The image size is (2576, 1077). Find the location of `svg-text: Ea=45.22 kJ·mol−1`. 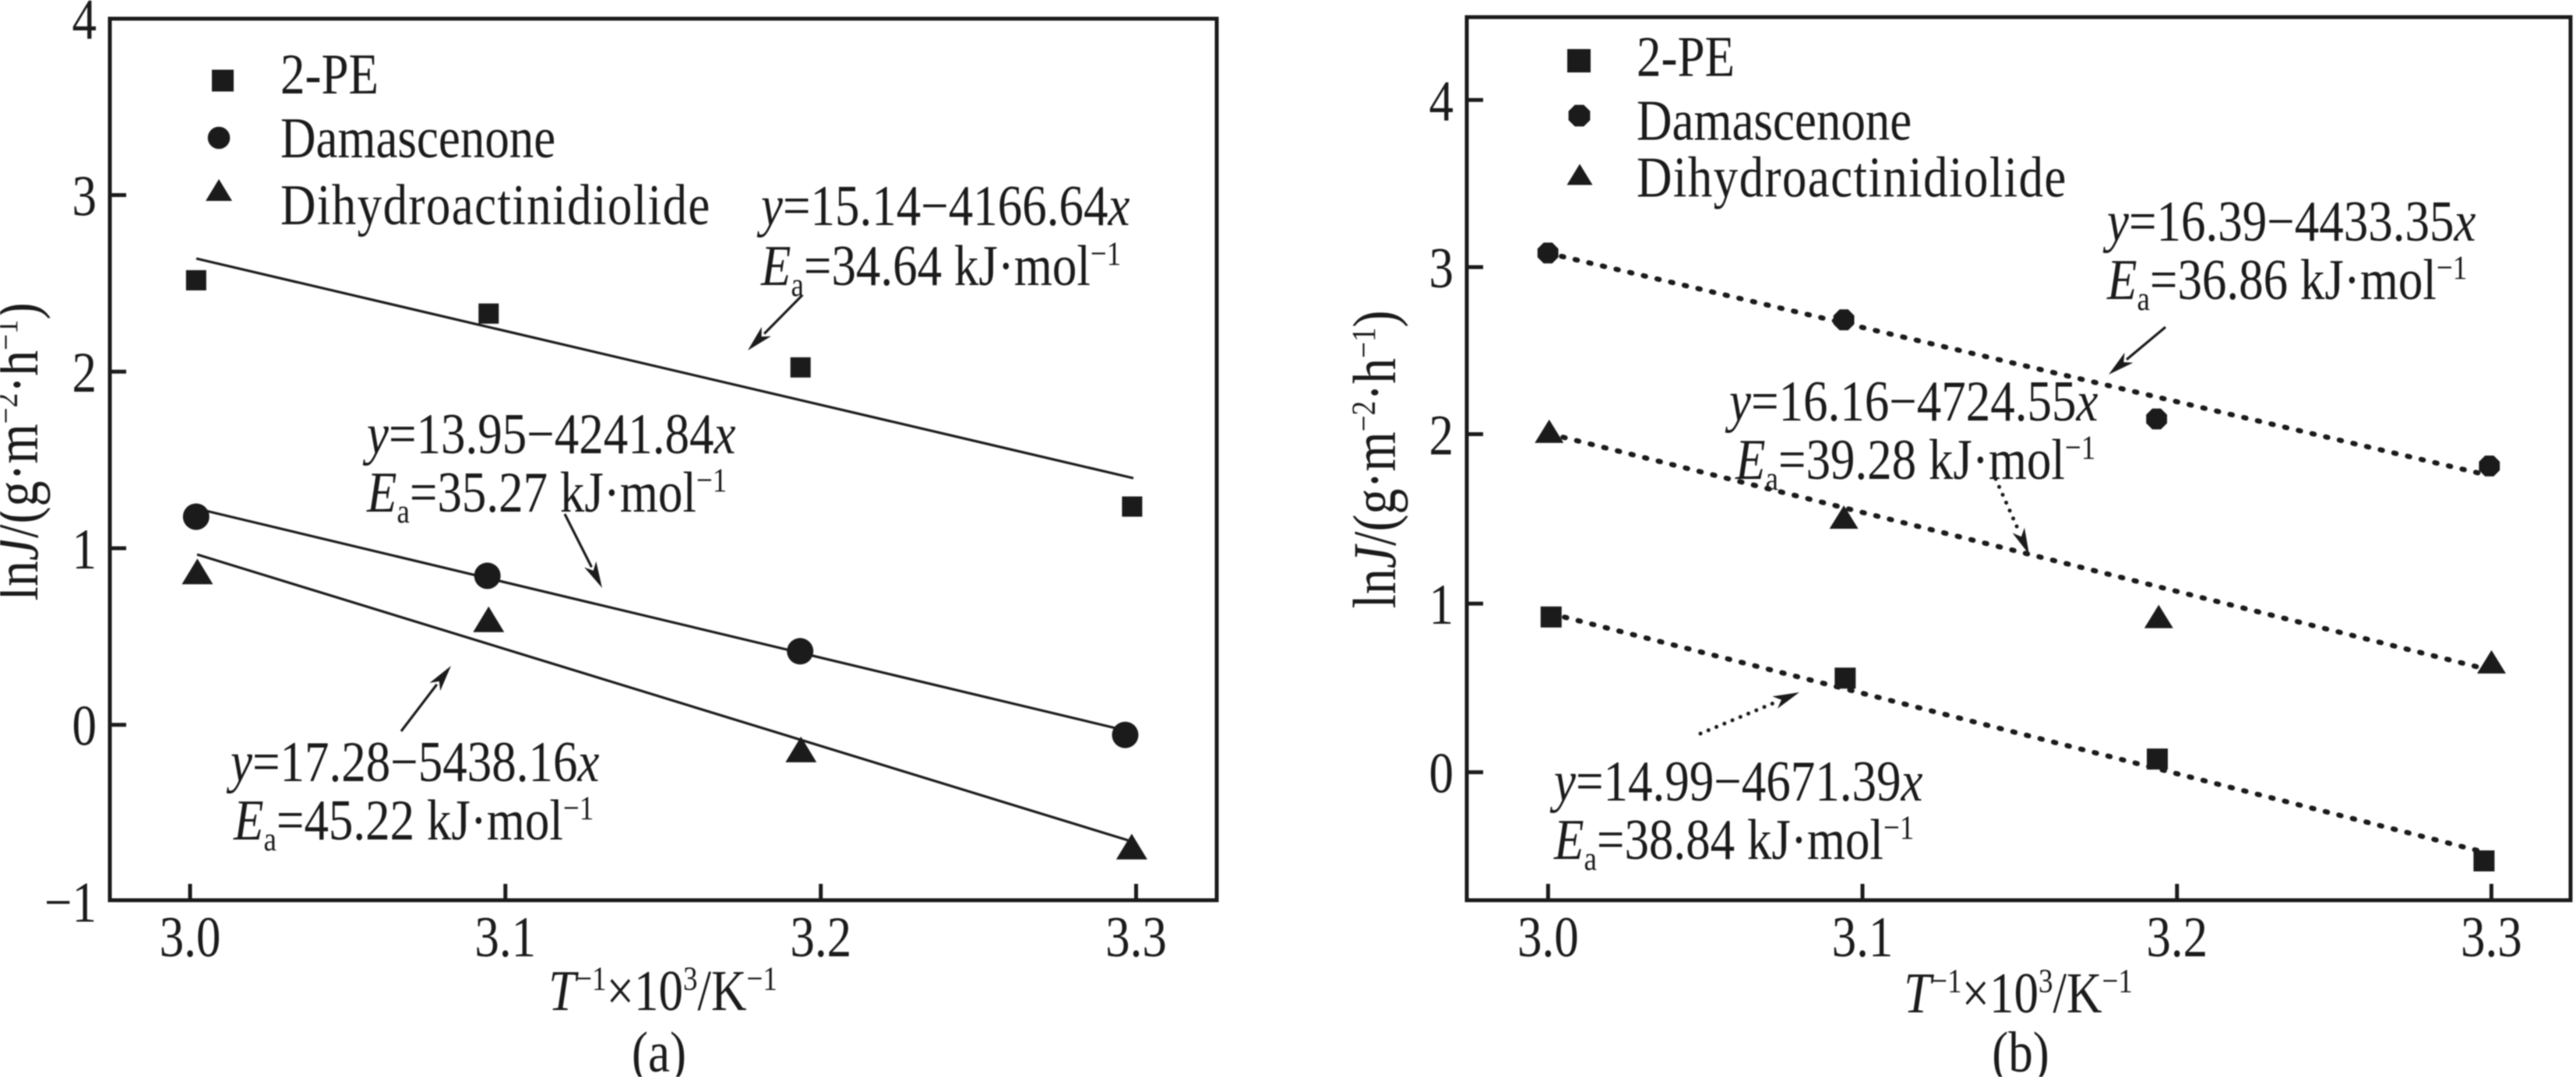

svg-text: Ea=45.22 kJ·mol−1 is located at coordinates (413, 823).